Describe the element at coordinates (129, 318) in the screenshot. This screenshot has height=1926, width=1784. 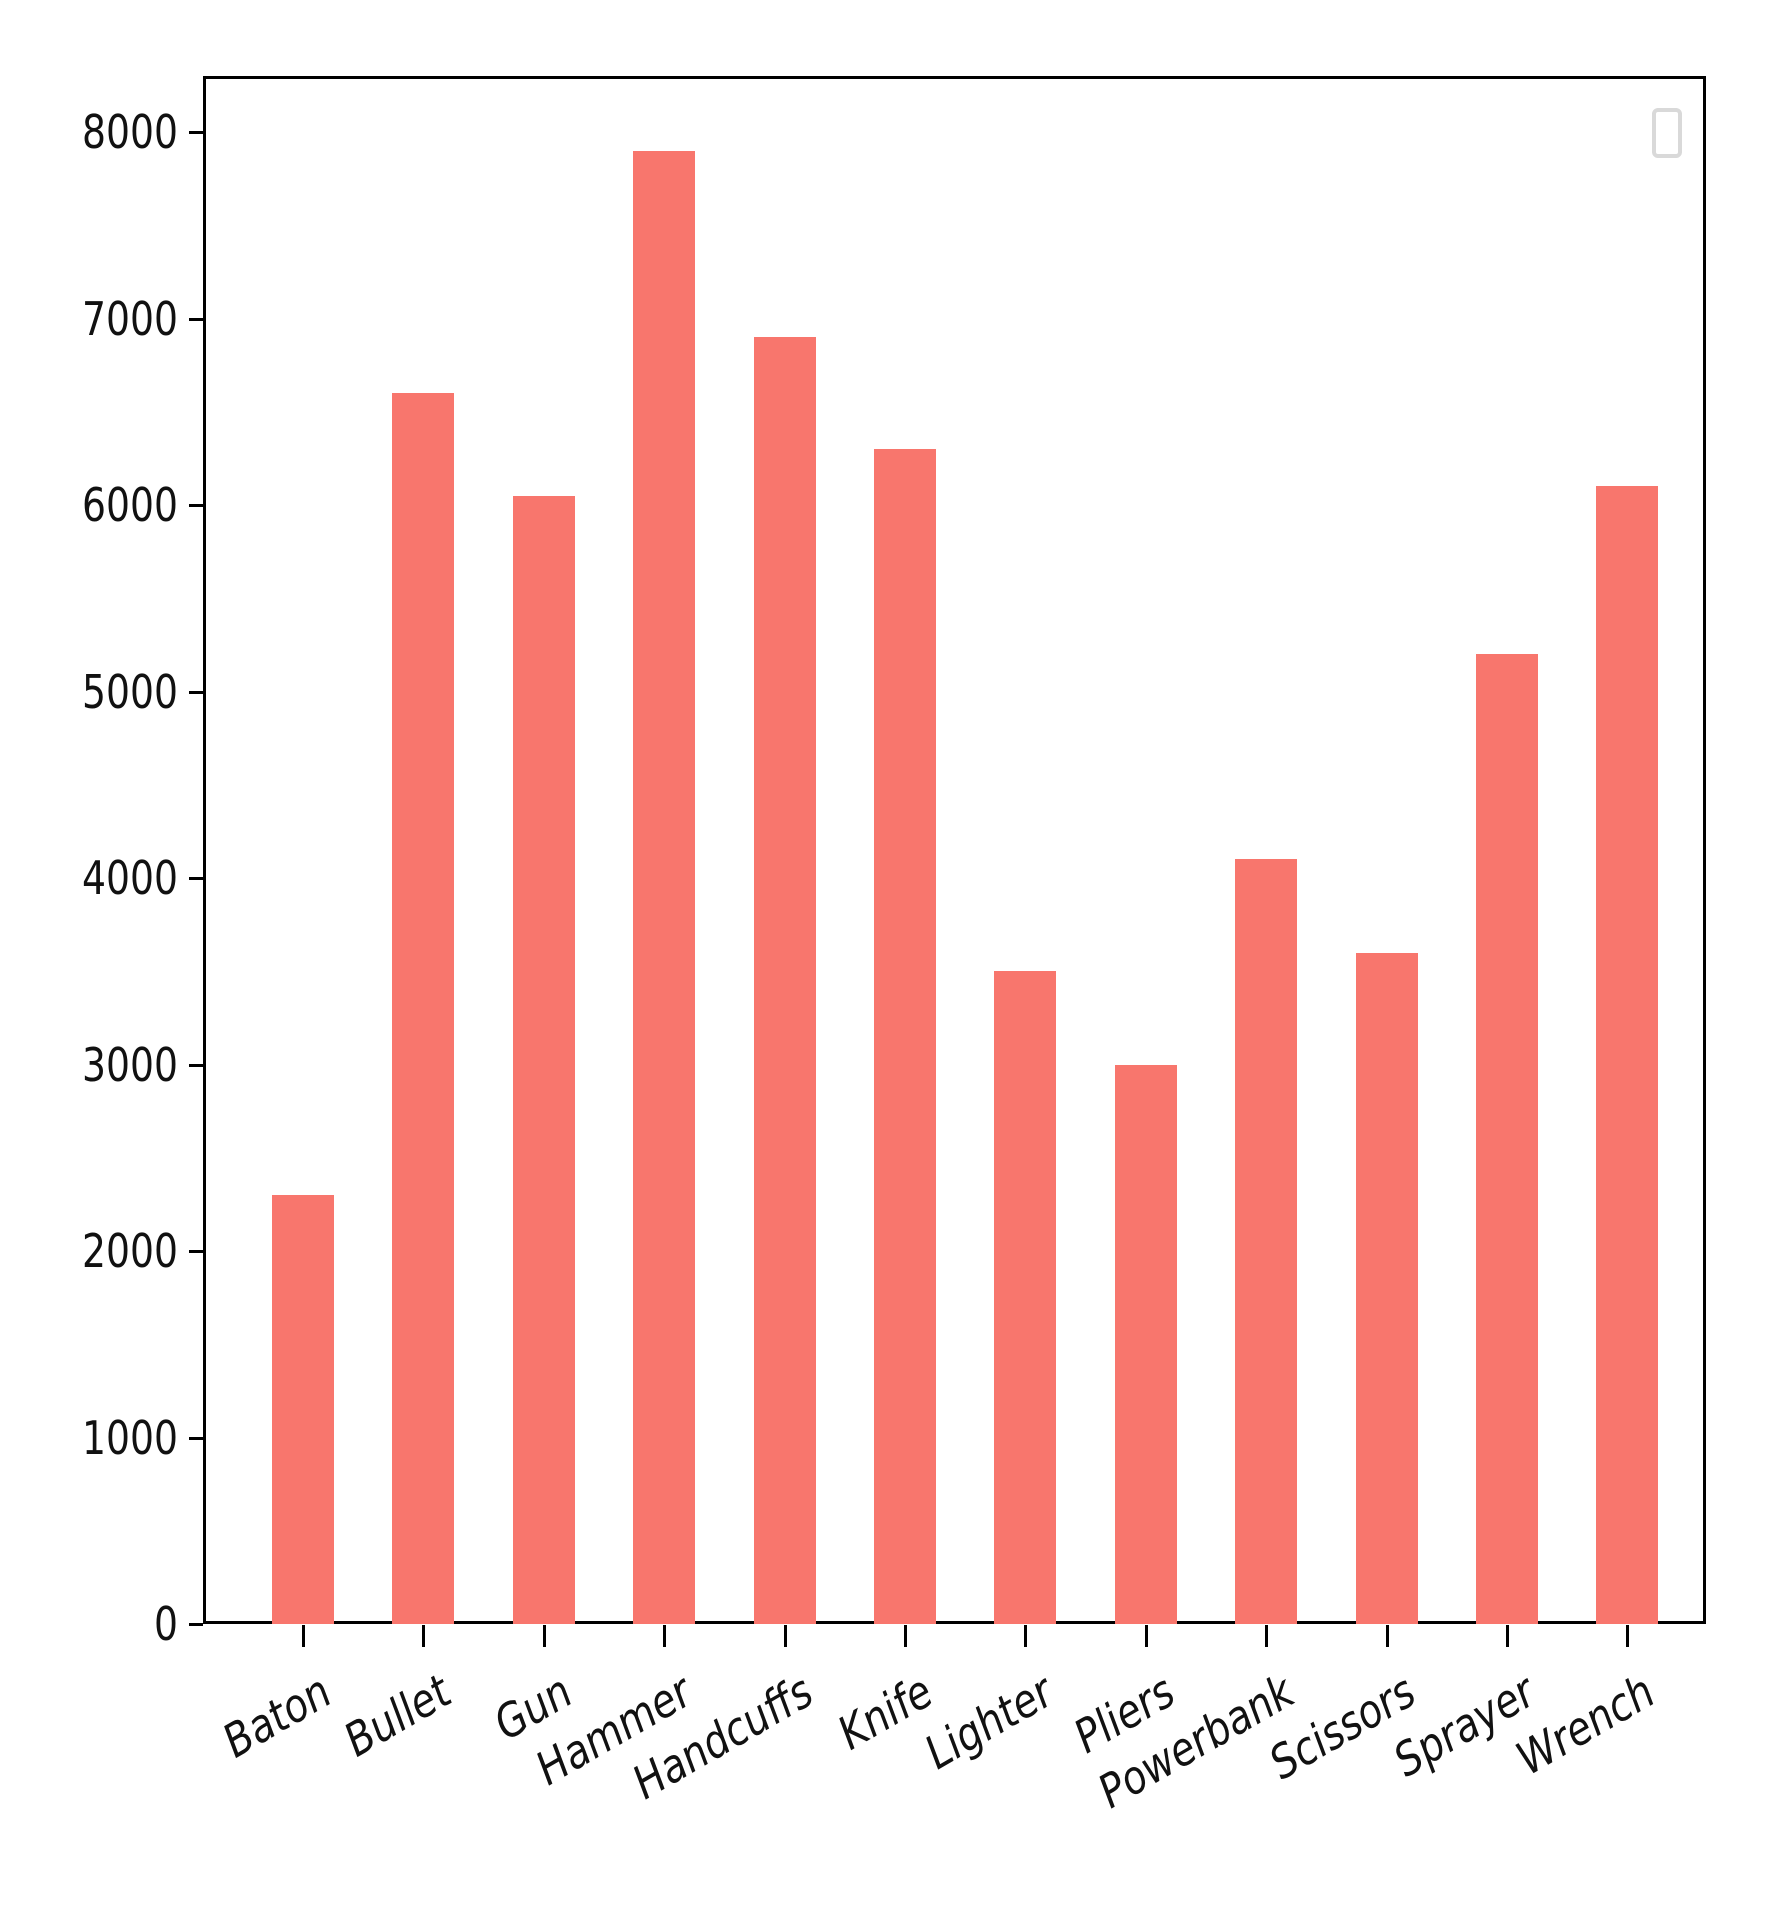
I see `y-tick-label: 7000` at that location.